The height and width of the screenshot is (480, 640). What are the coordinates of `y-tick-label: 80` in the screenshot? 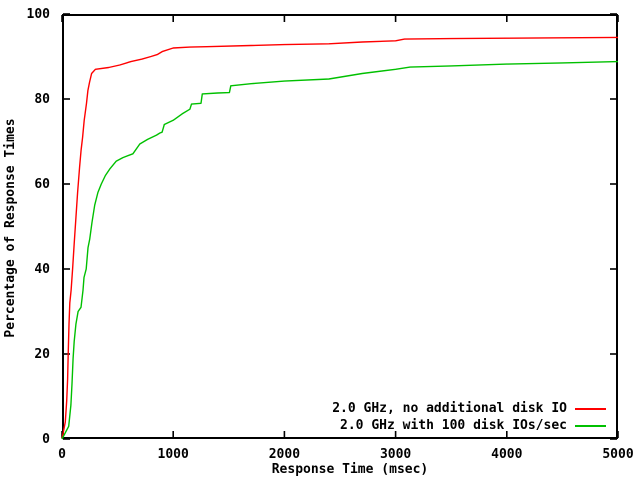 It's located at (42, 99).